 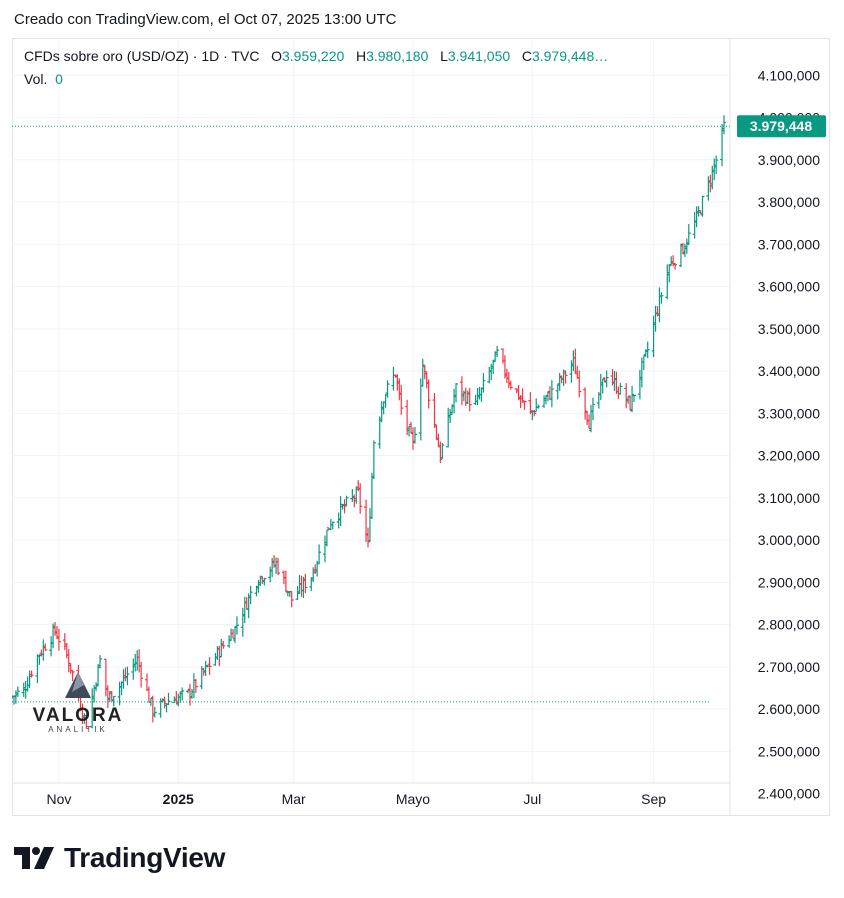 What do you see at coordinates (789, 244) in the screenshot?
I see `y-tick-label: 3.700,000` at bounding box center [789, 244].